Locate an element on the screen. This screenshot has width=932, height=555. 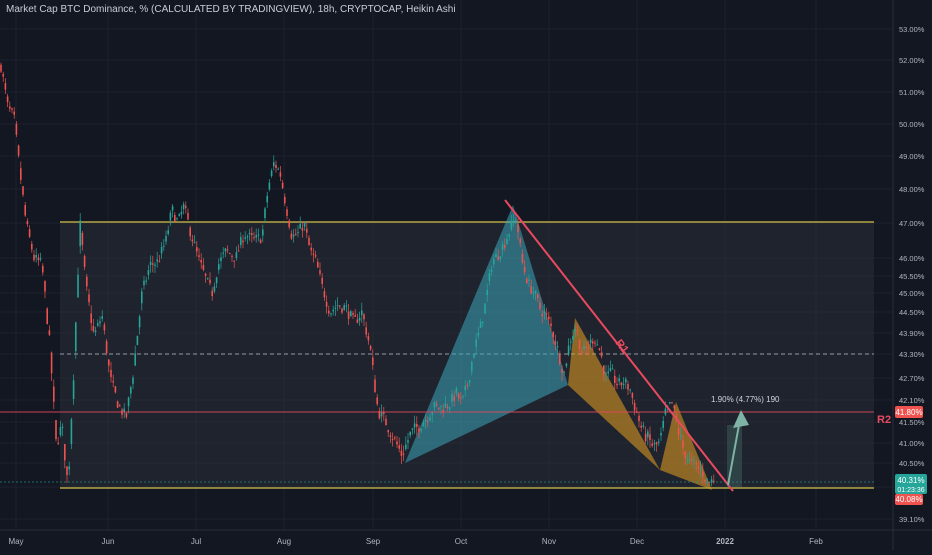
price-tag-current: 40.31% 01:23:36 is located at coordinates (911, 484).